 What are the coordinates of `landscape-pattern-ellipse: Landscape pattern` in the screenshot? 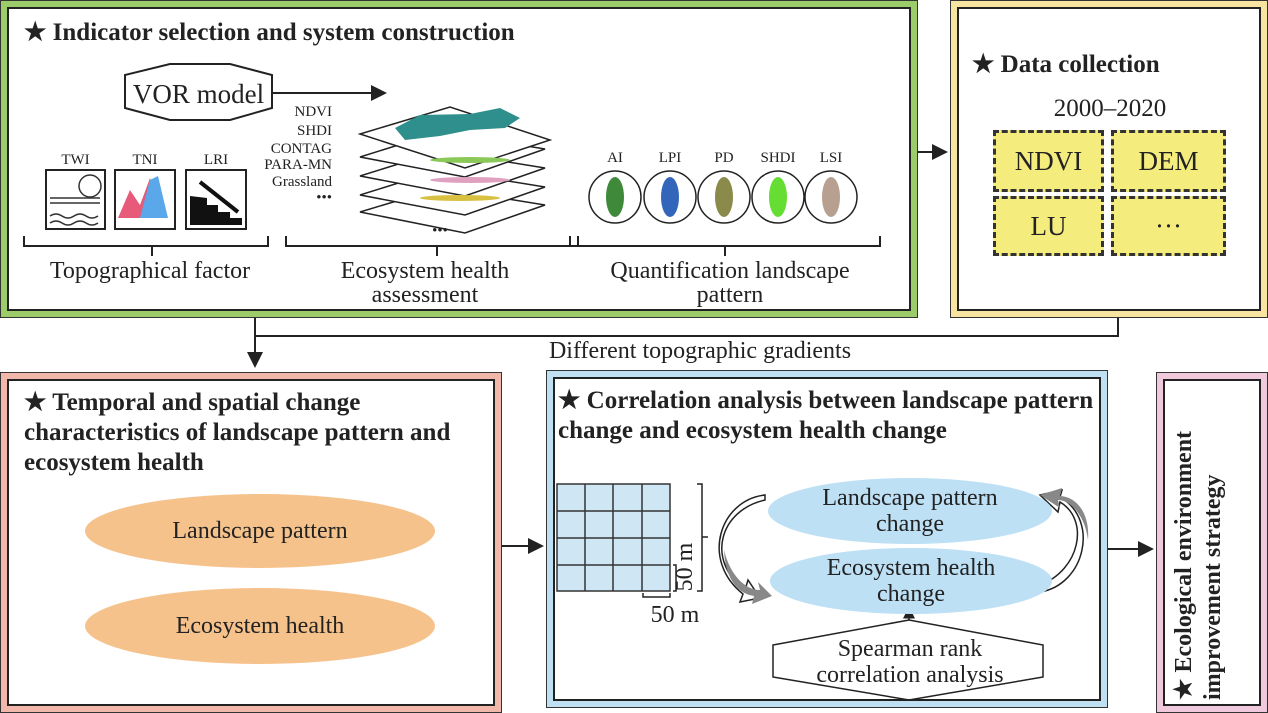 It's located at (260, 531).